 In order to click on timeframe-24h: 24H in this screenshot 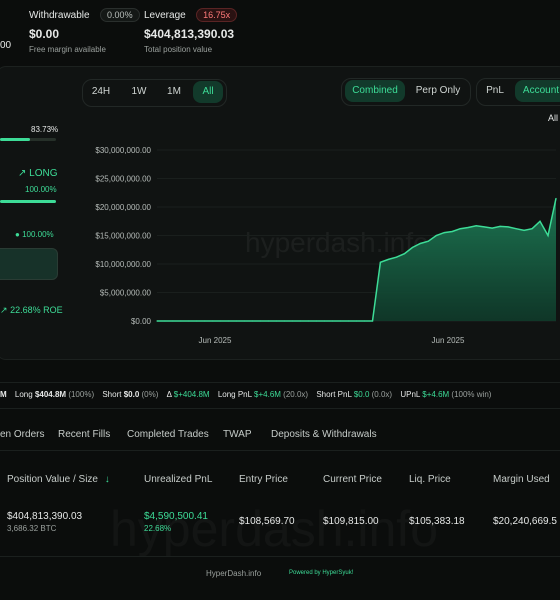, I will do `click(101, 91)`.